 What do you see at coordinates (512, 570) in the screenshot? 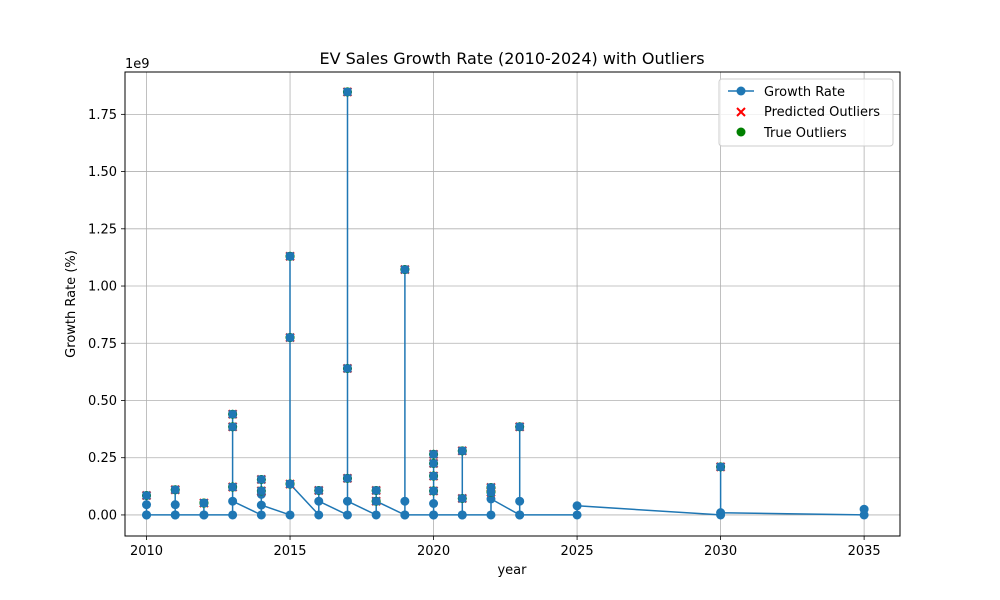
I see `x-axis-label: year` at bounding box center [512, 570].